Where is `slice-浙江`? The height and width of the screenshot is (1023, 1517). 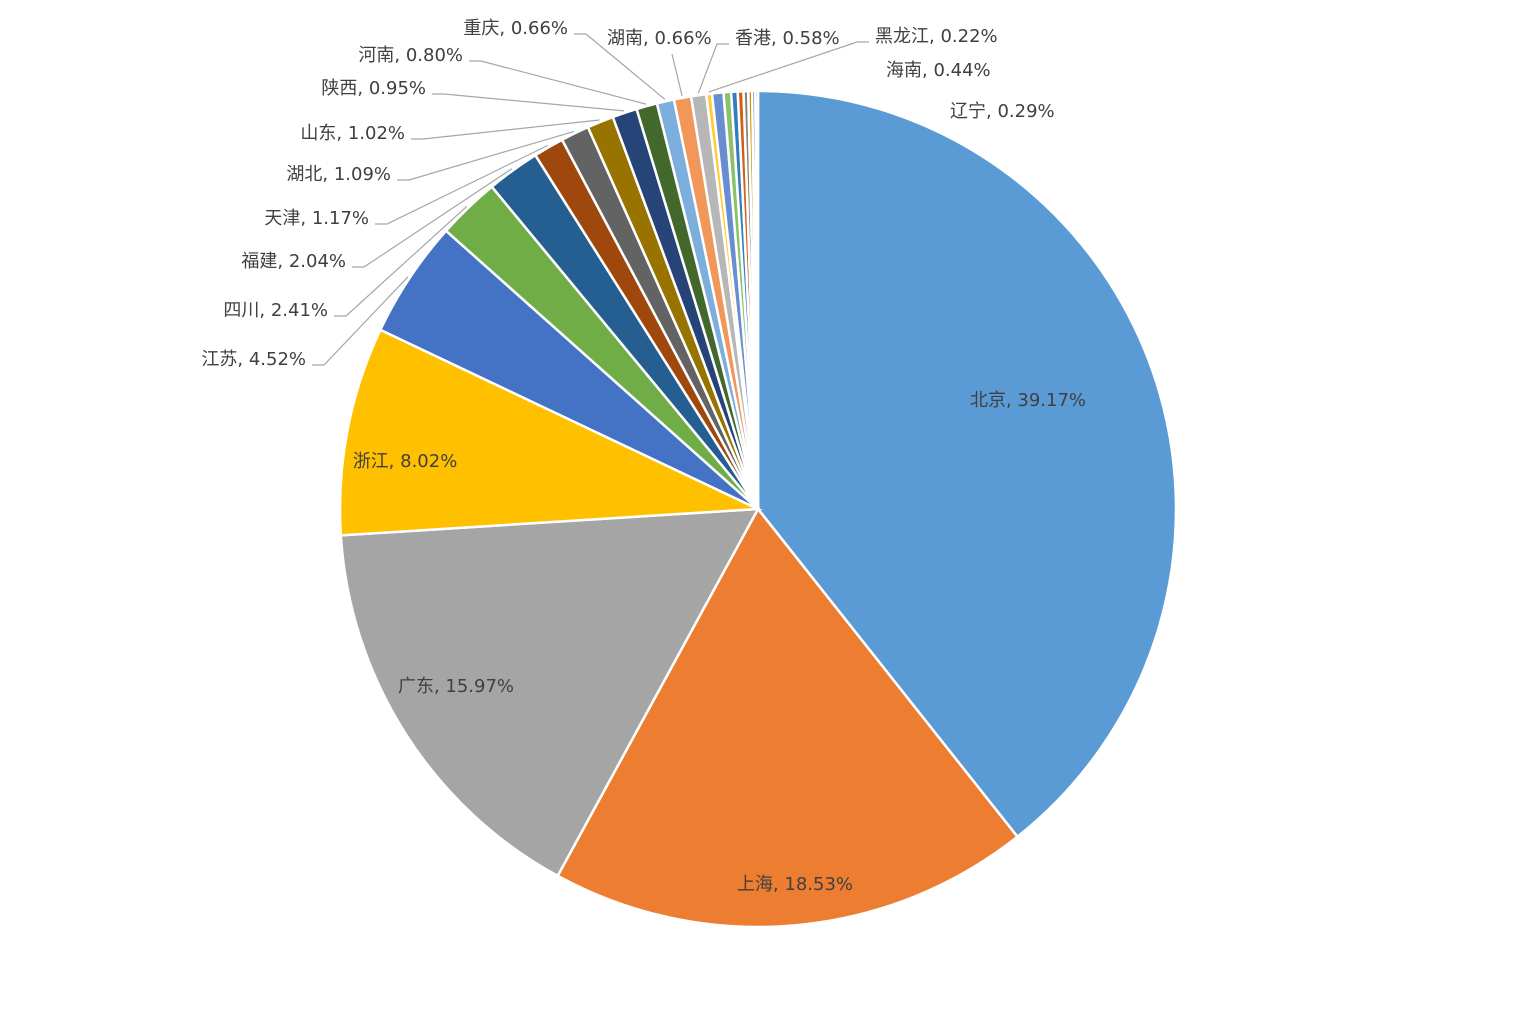 slice-浙江 is located at coordinates (550, 432).